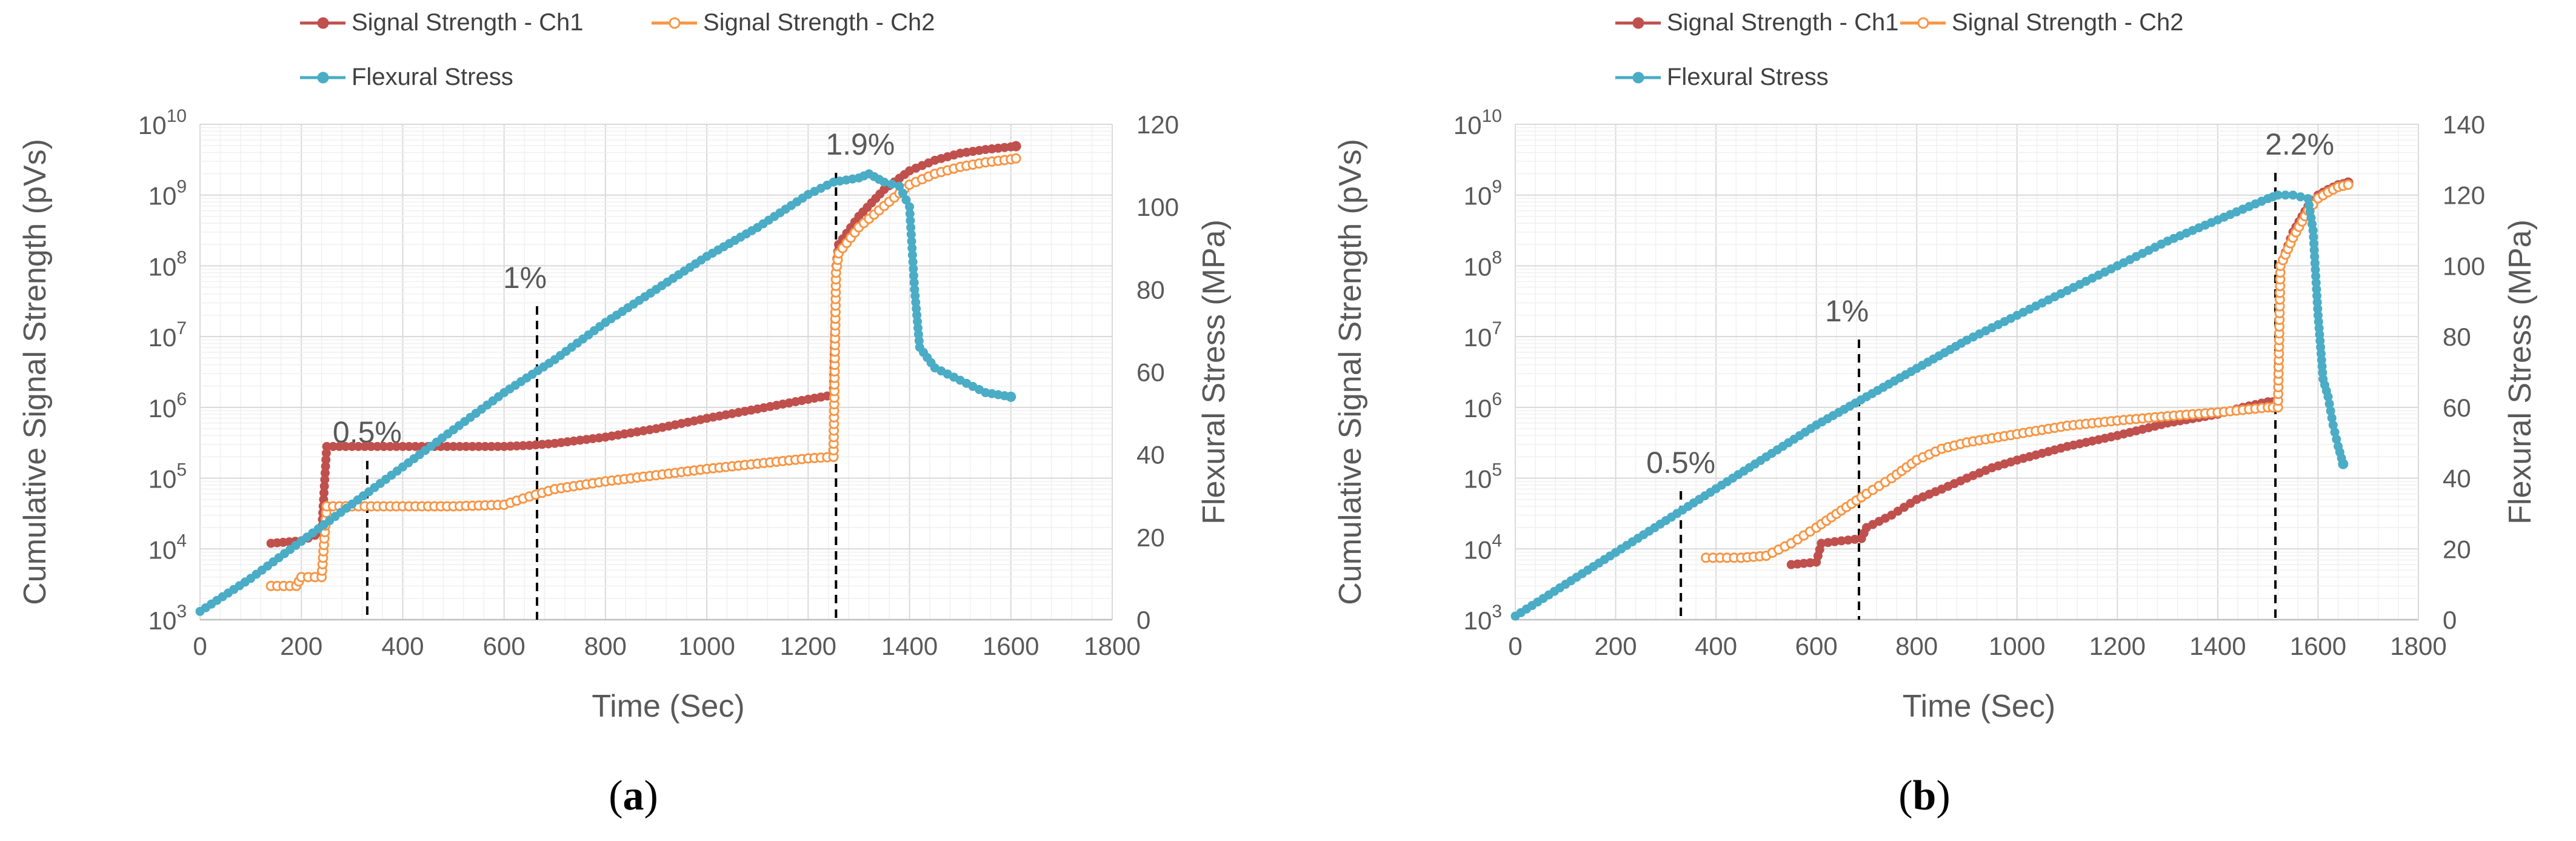 This screenshot has height=841, width=2576. What do you see at coordinates (2450, 620) in the screenshot?
I see `chart-b-y2-tick-label: 0` at bounding box center [2450, 620].